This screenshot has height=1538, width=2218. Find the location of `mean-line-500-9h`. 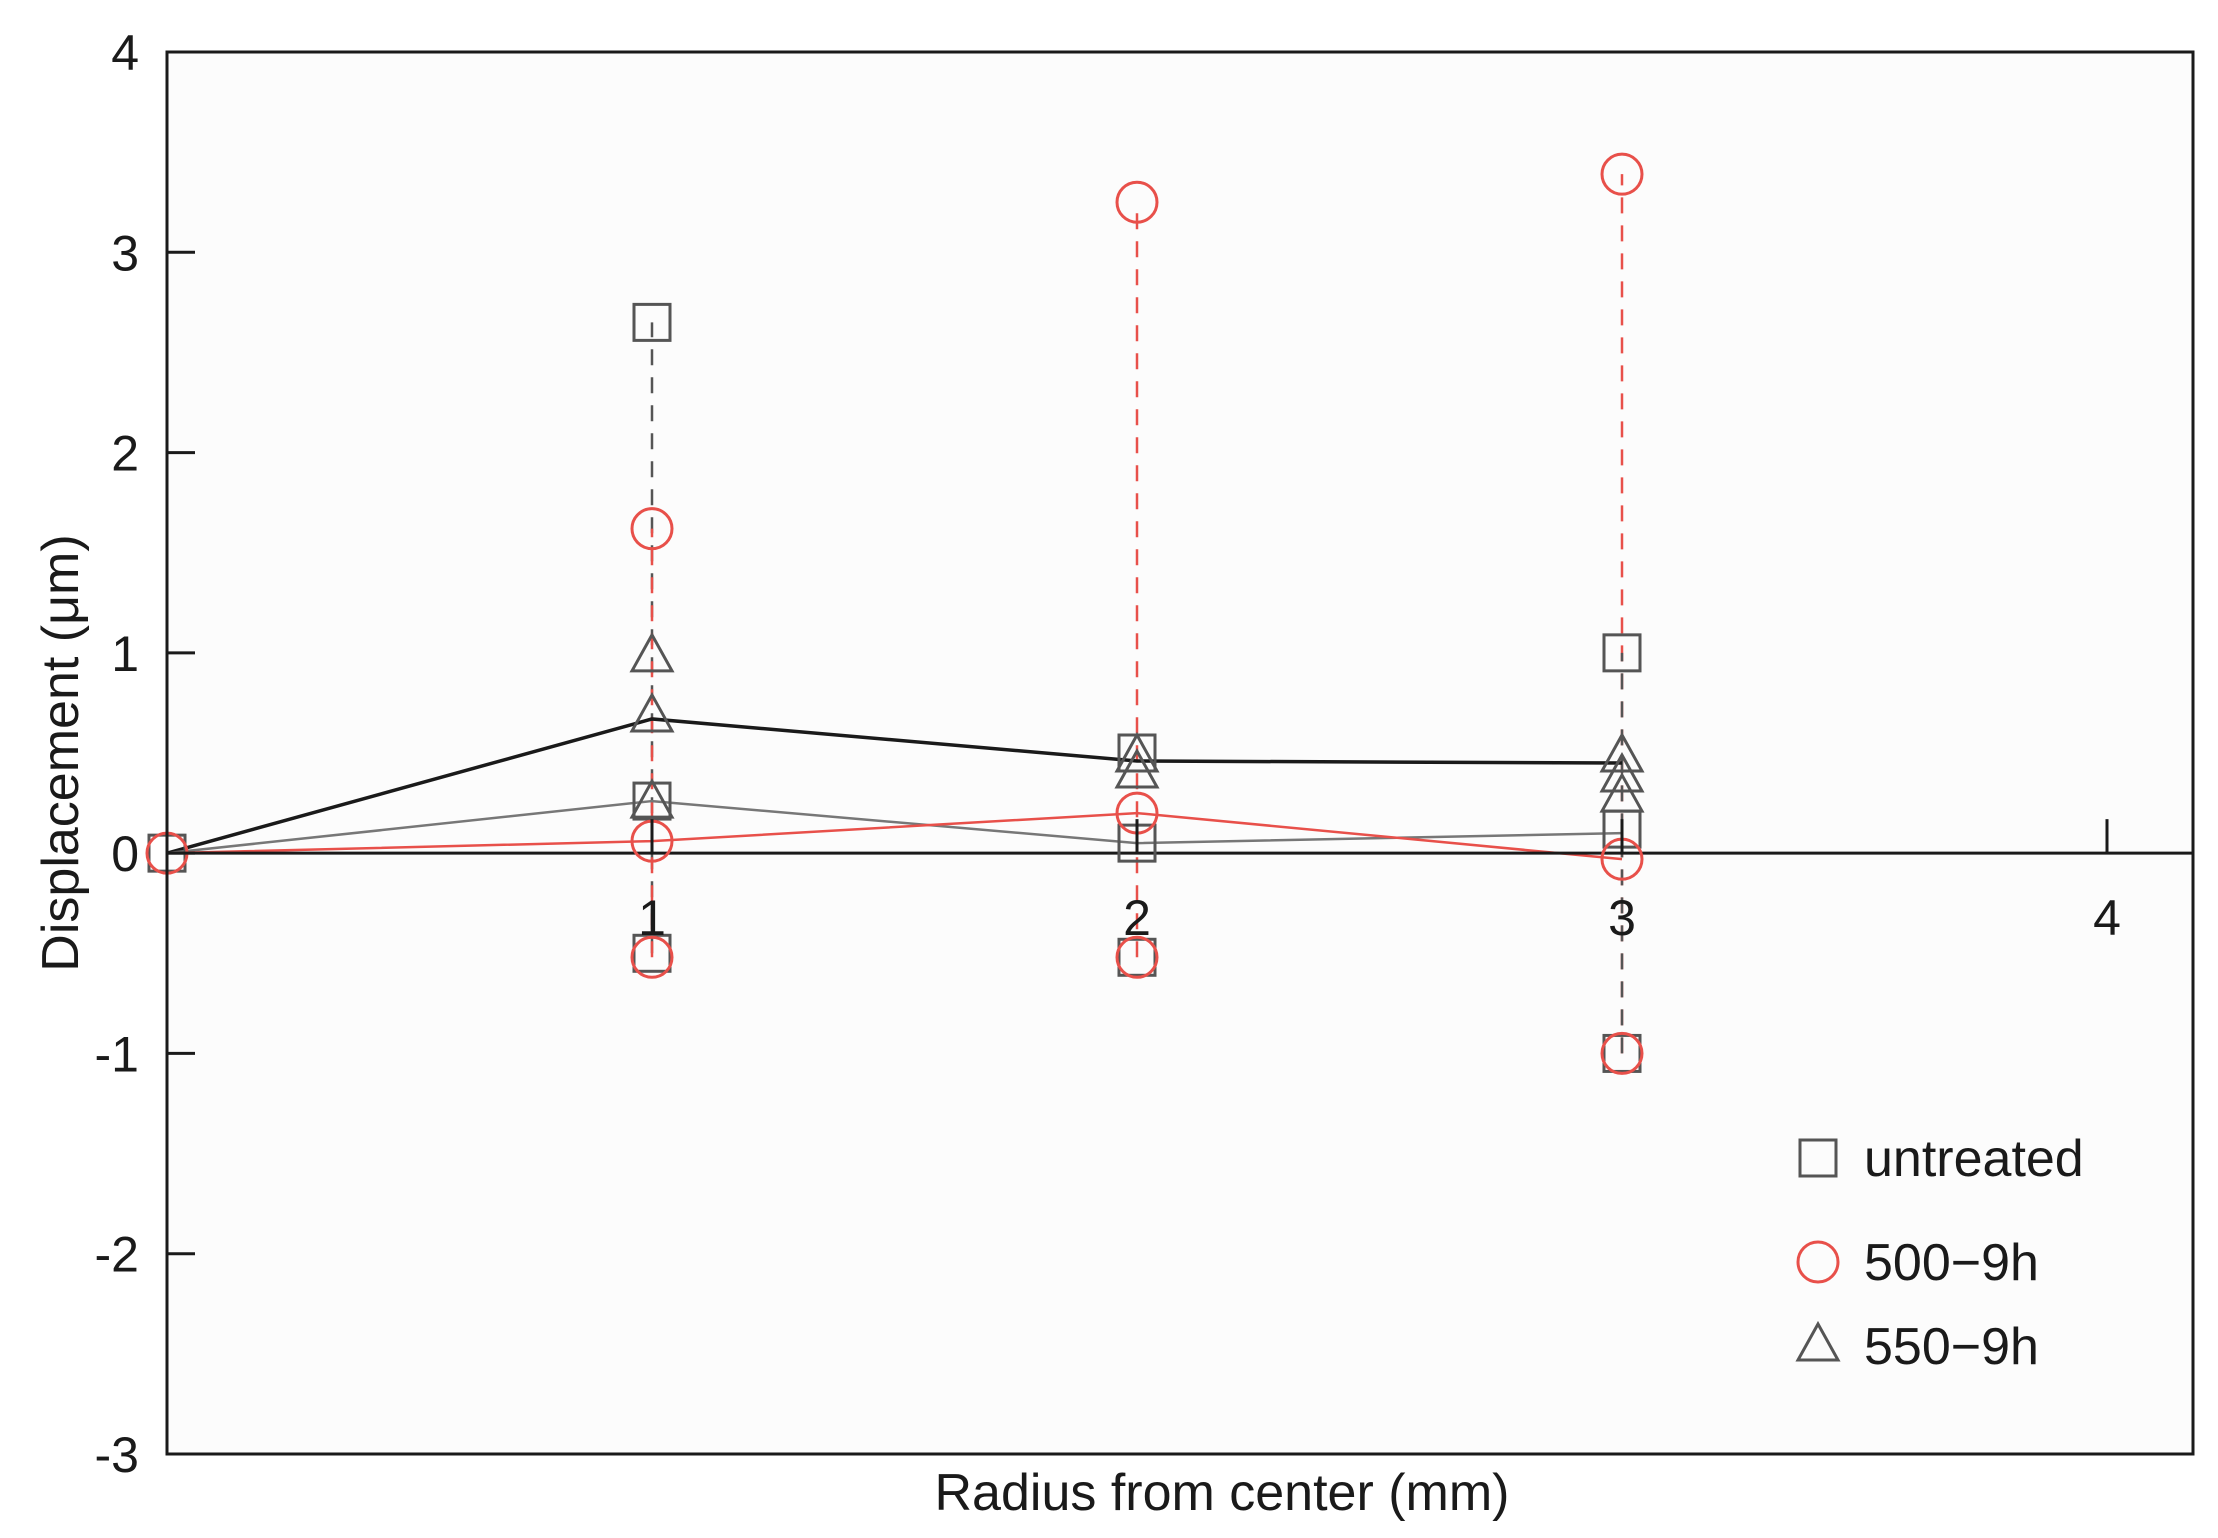

mean-line-500-9h is located at coordinates (894, 836).